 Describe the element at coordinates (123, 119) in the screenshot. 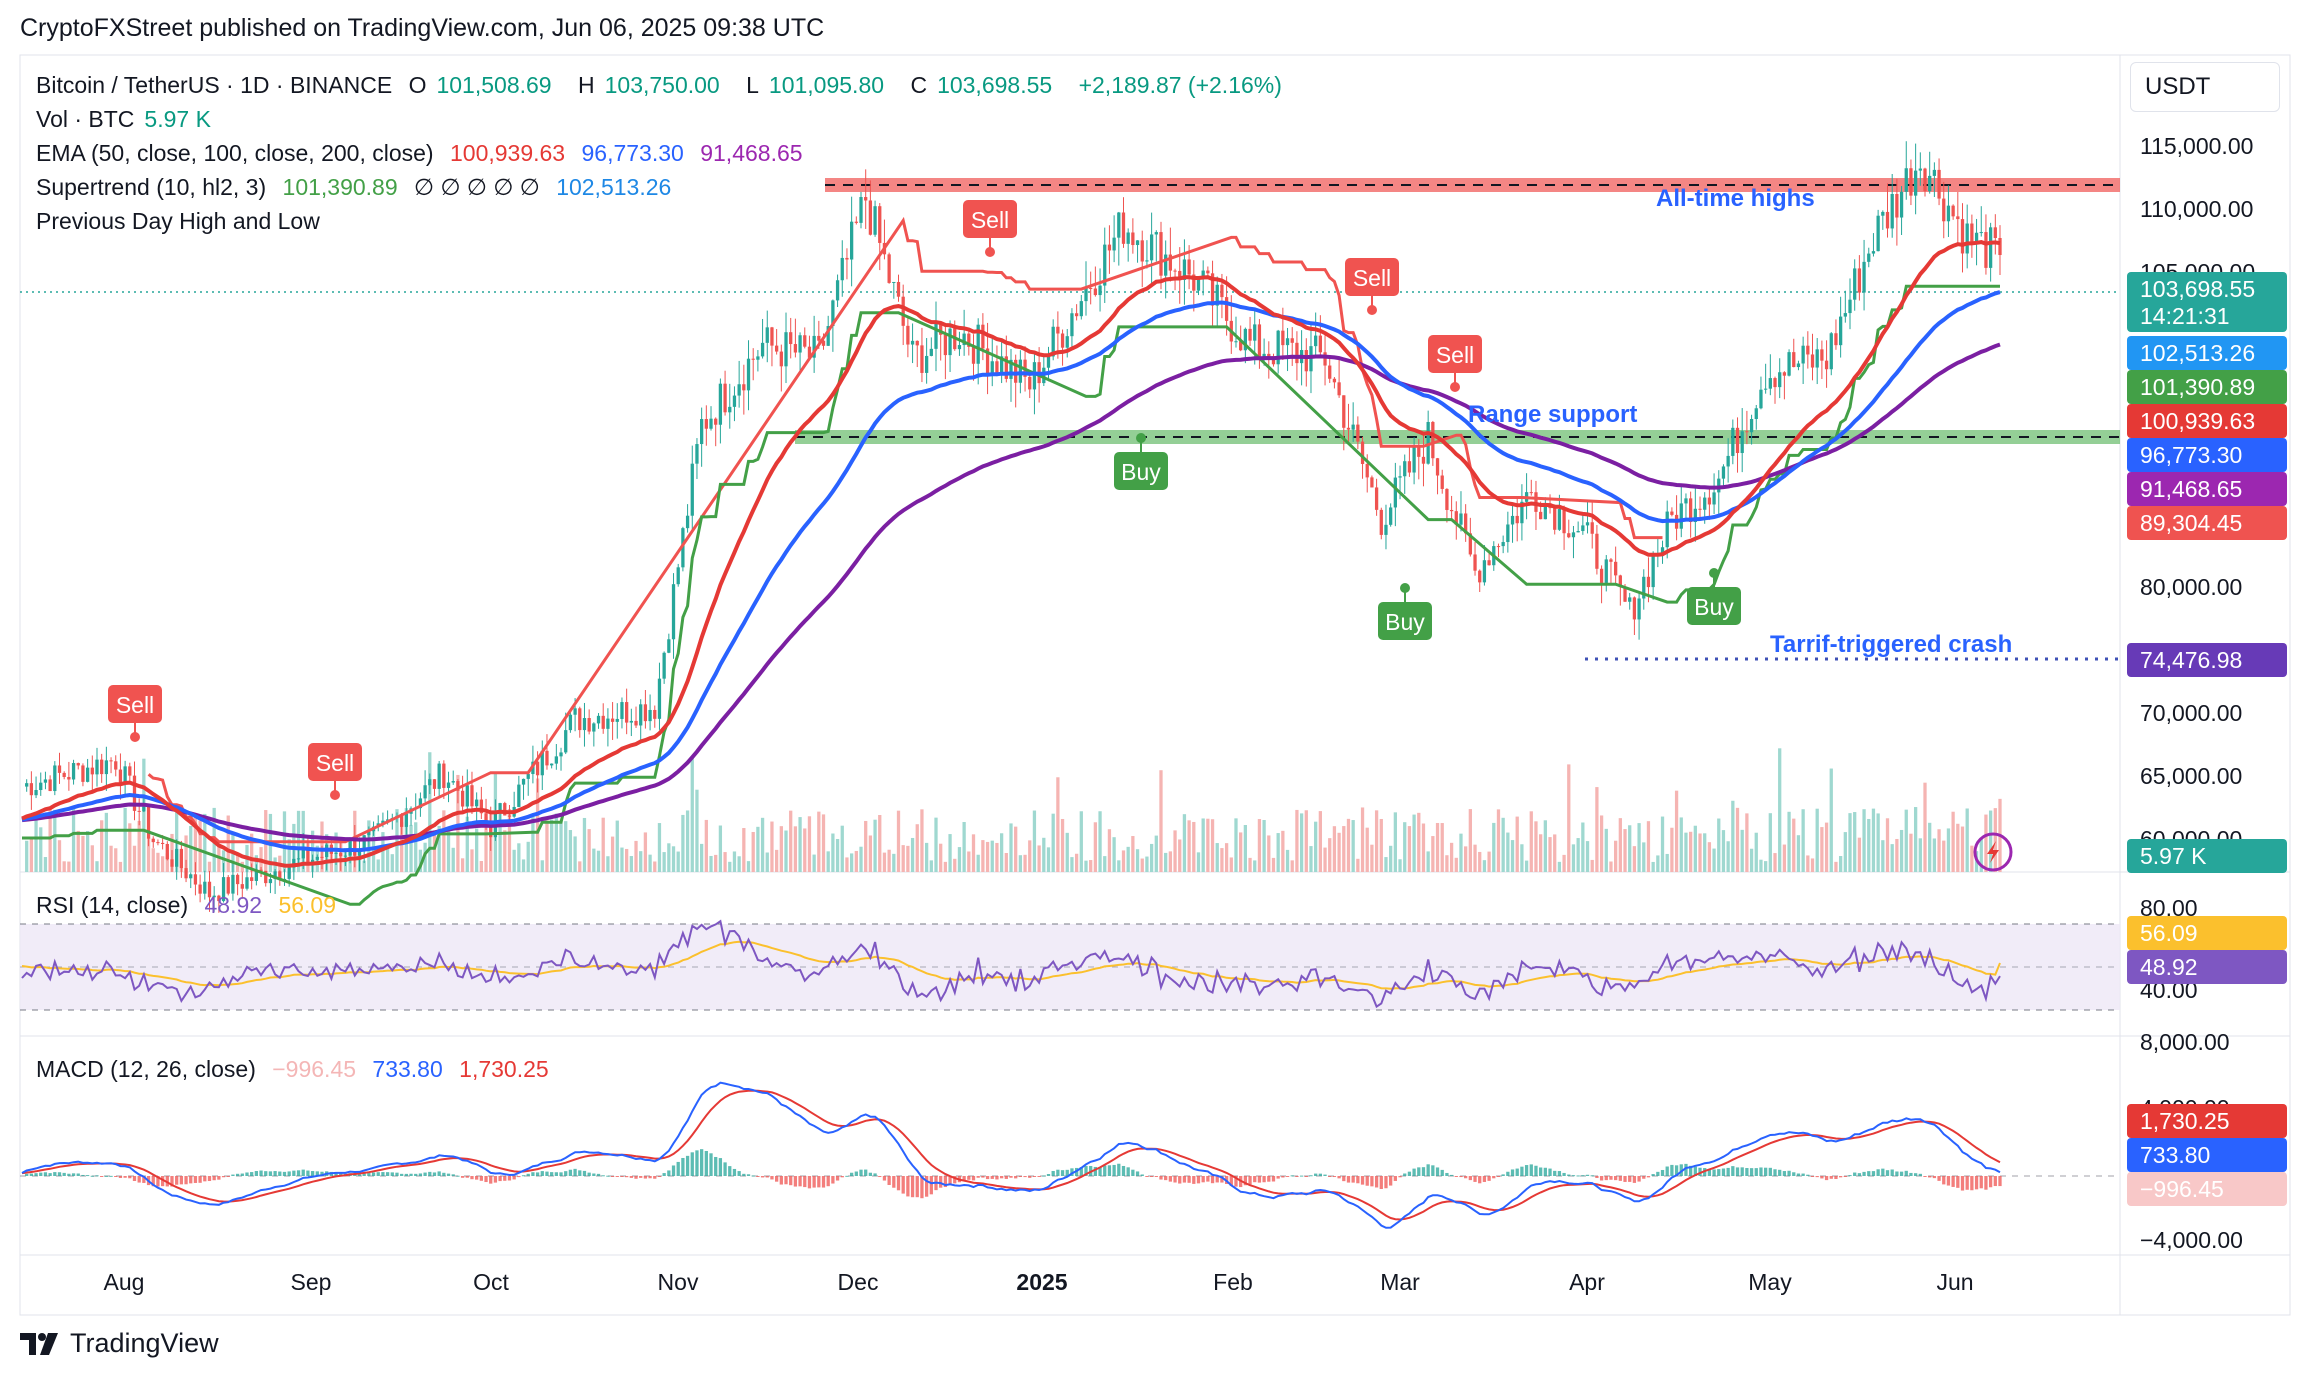

I see `legend-volume-row: Vol · BTC 5.97 K` at that location.